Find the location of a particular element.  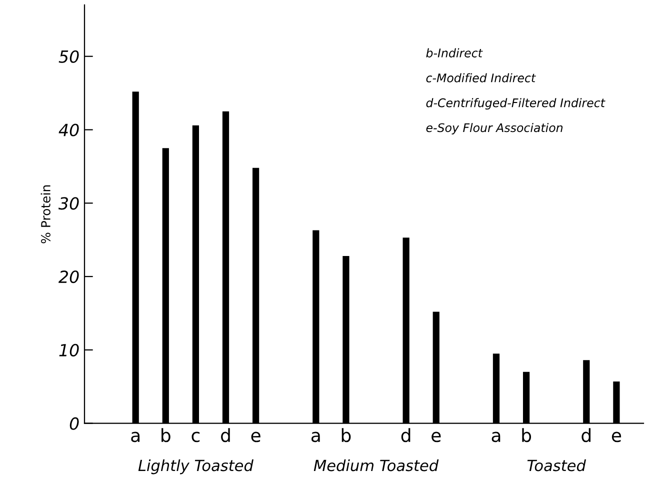

y-tick-label: 30 is located at coordinates (68, 203).